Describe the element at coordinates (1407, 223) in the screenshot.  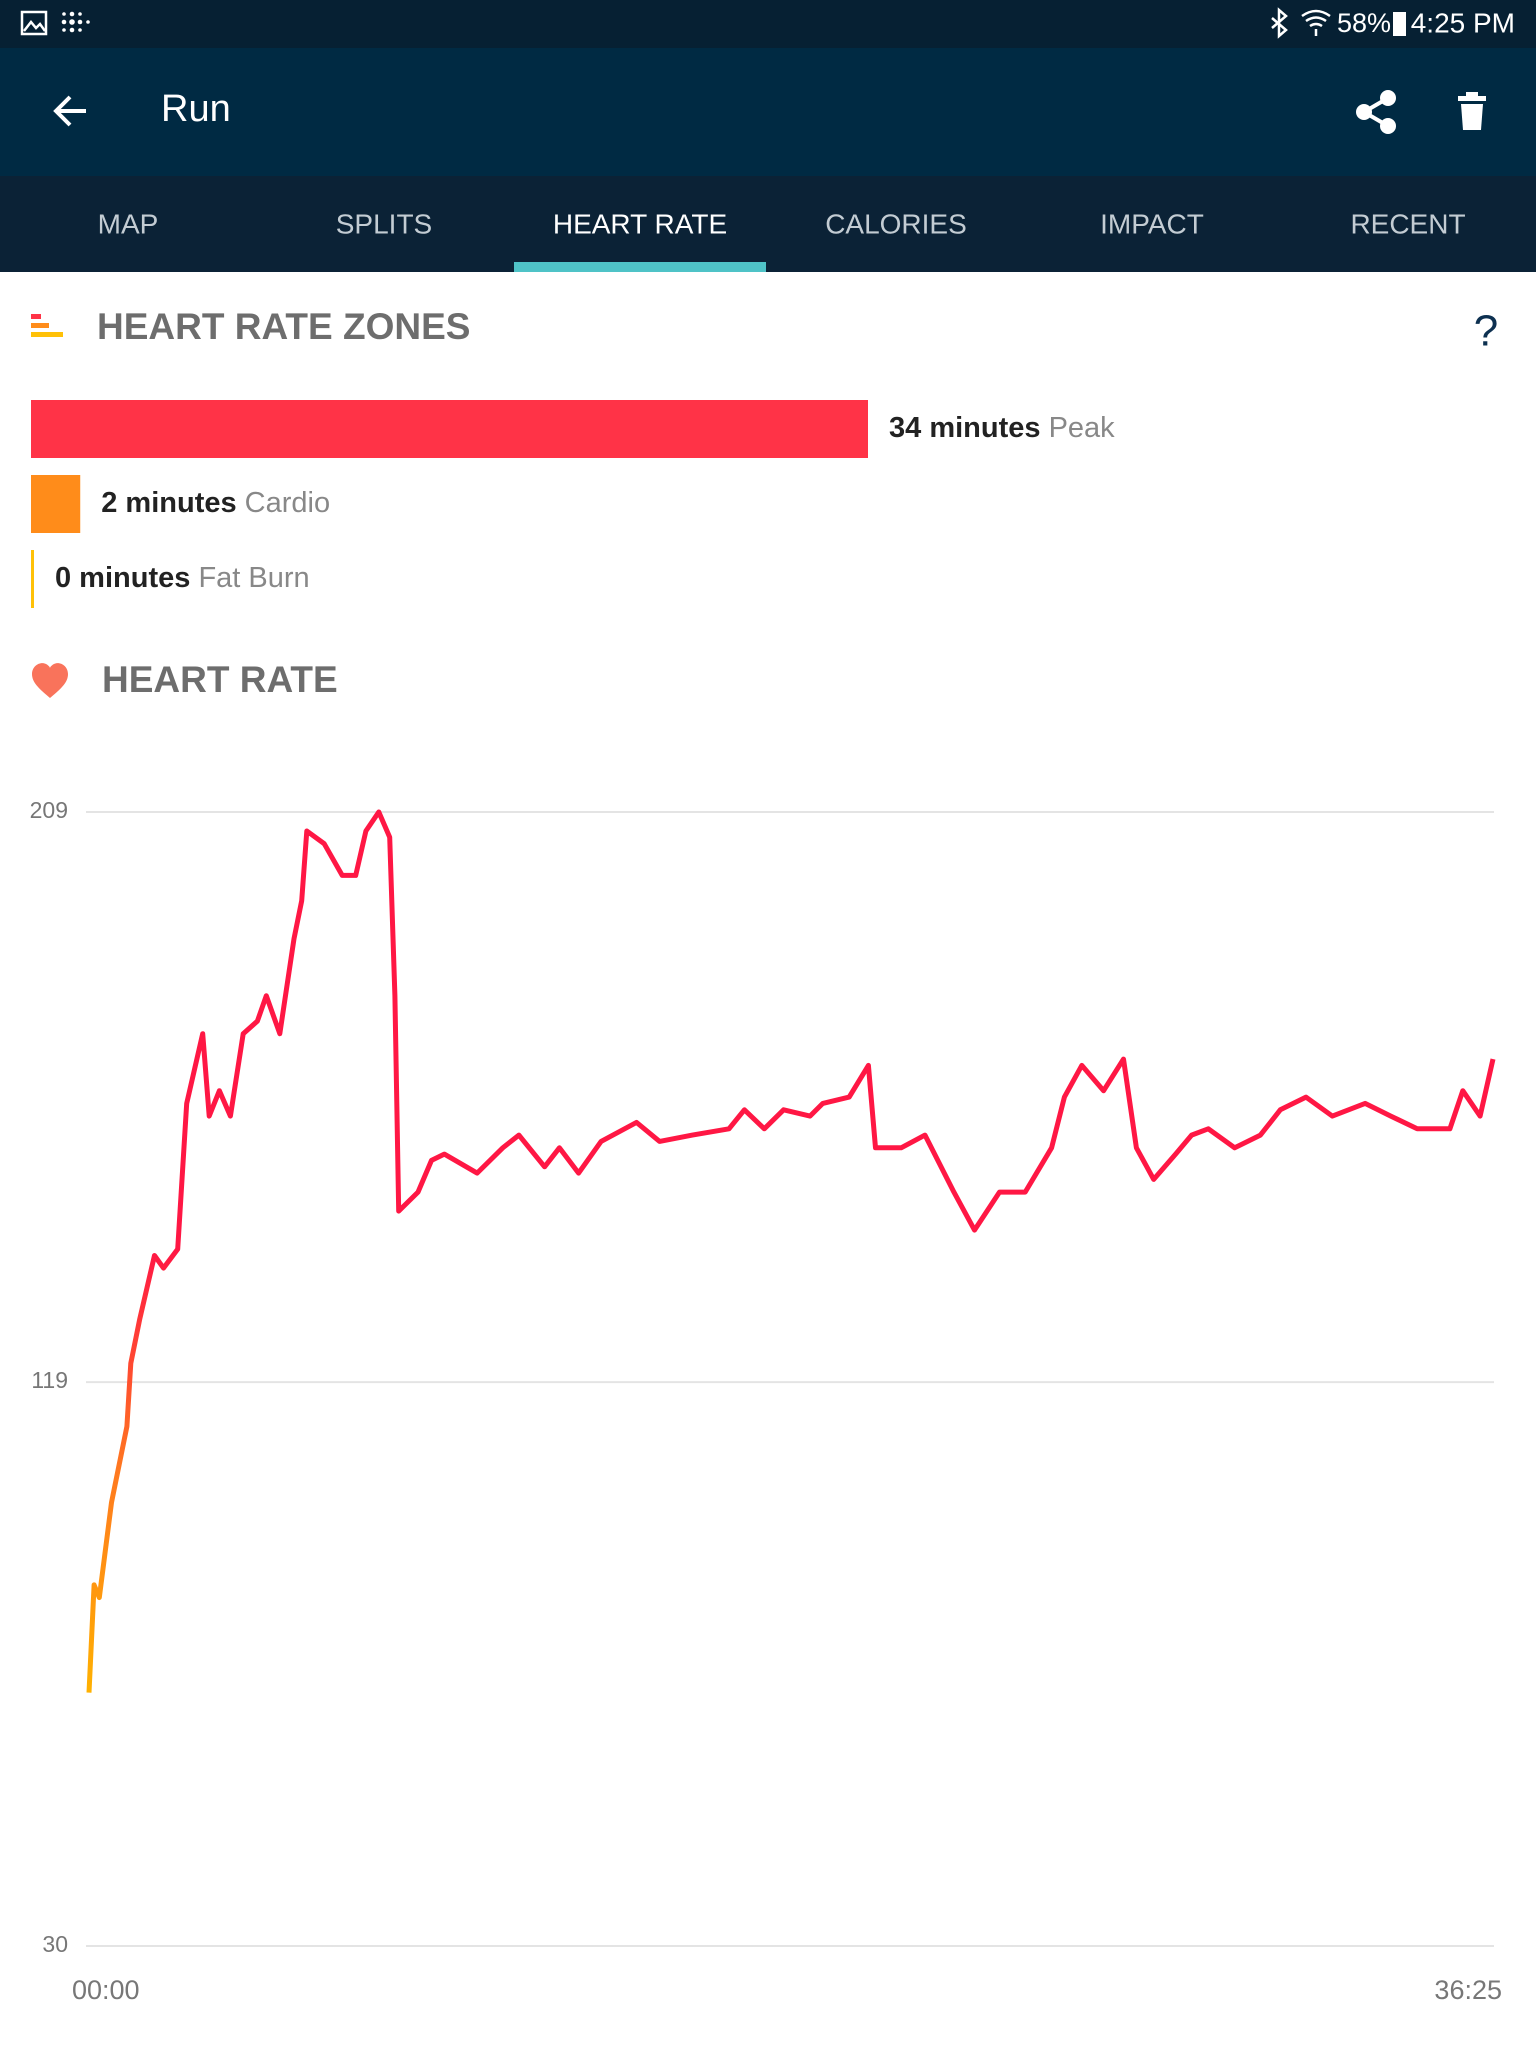
I see `tab: RECENT` at that location.